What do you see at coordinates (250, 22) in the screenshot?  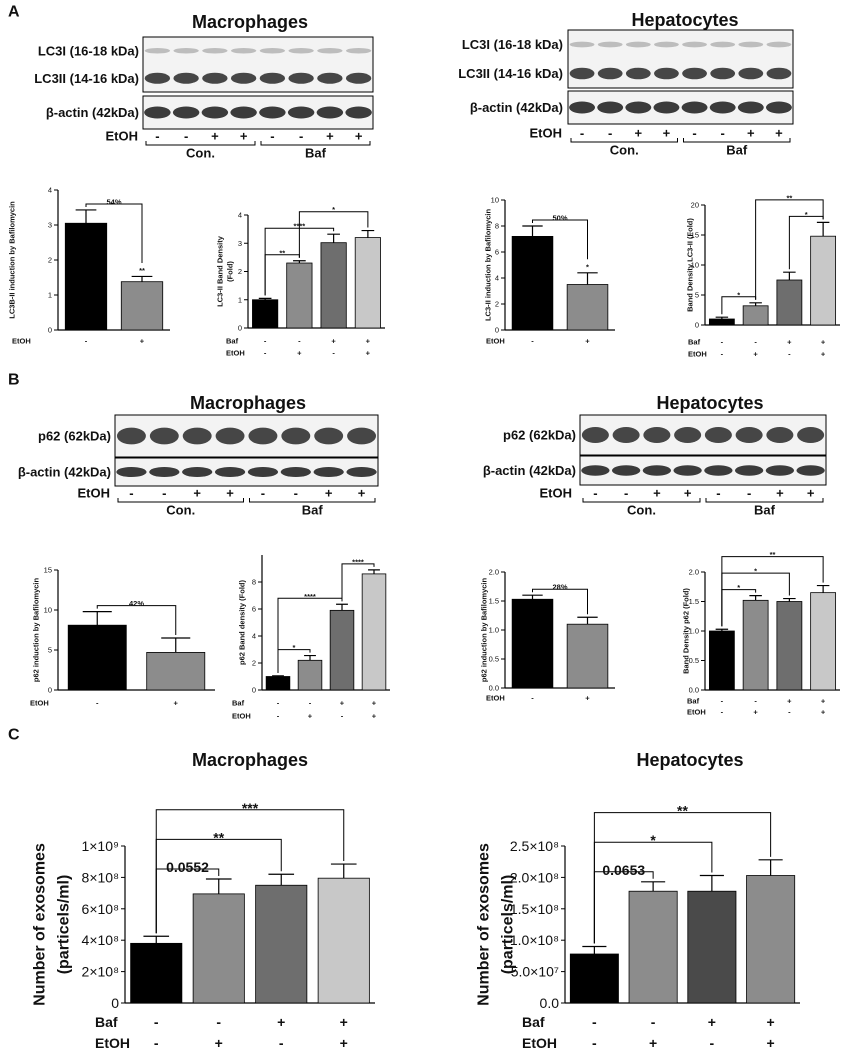 I see `blot-title: Macrophages` at bounding box center [250, 22].